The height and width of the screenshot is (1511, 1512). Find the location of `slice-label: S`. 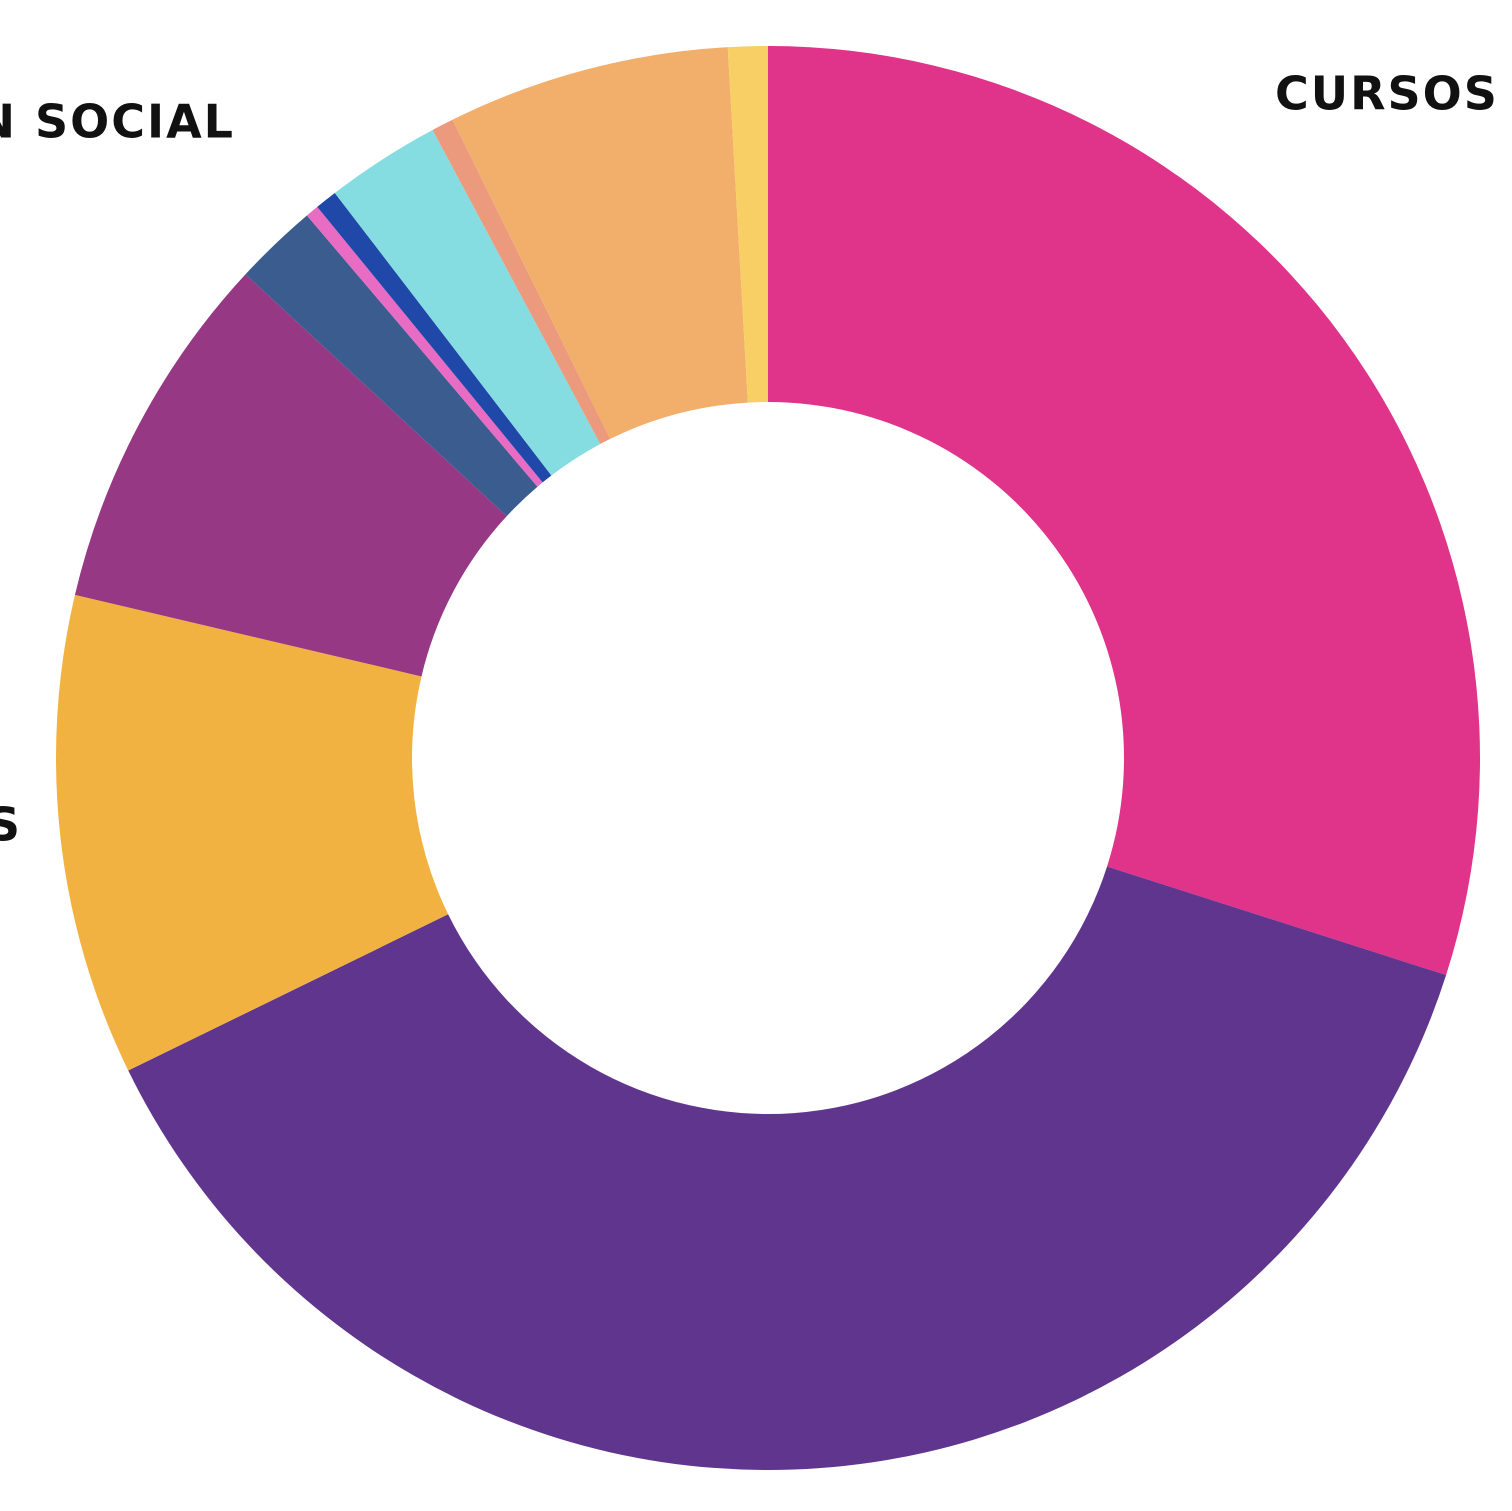

slice-label: S is located at coordinates (11, 825).